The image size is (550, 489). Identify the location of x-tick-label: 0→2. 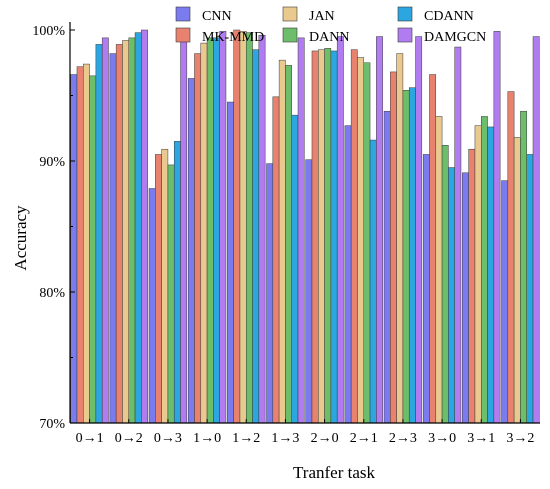
(129, 438).